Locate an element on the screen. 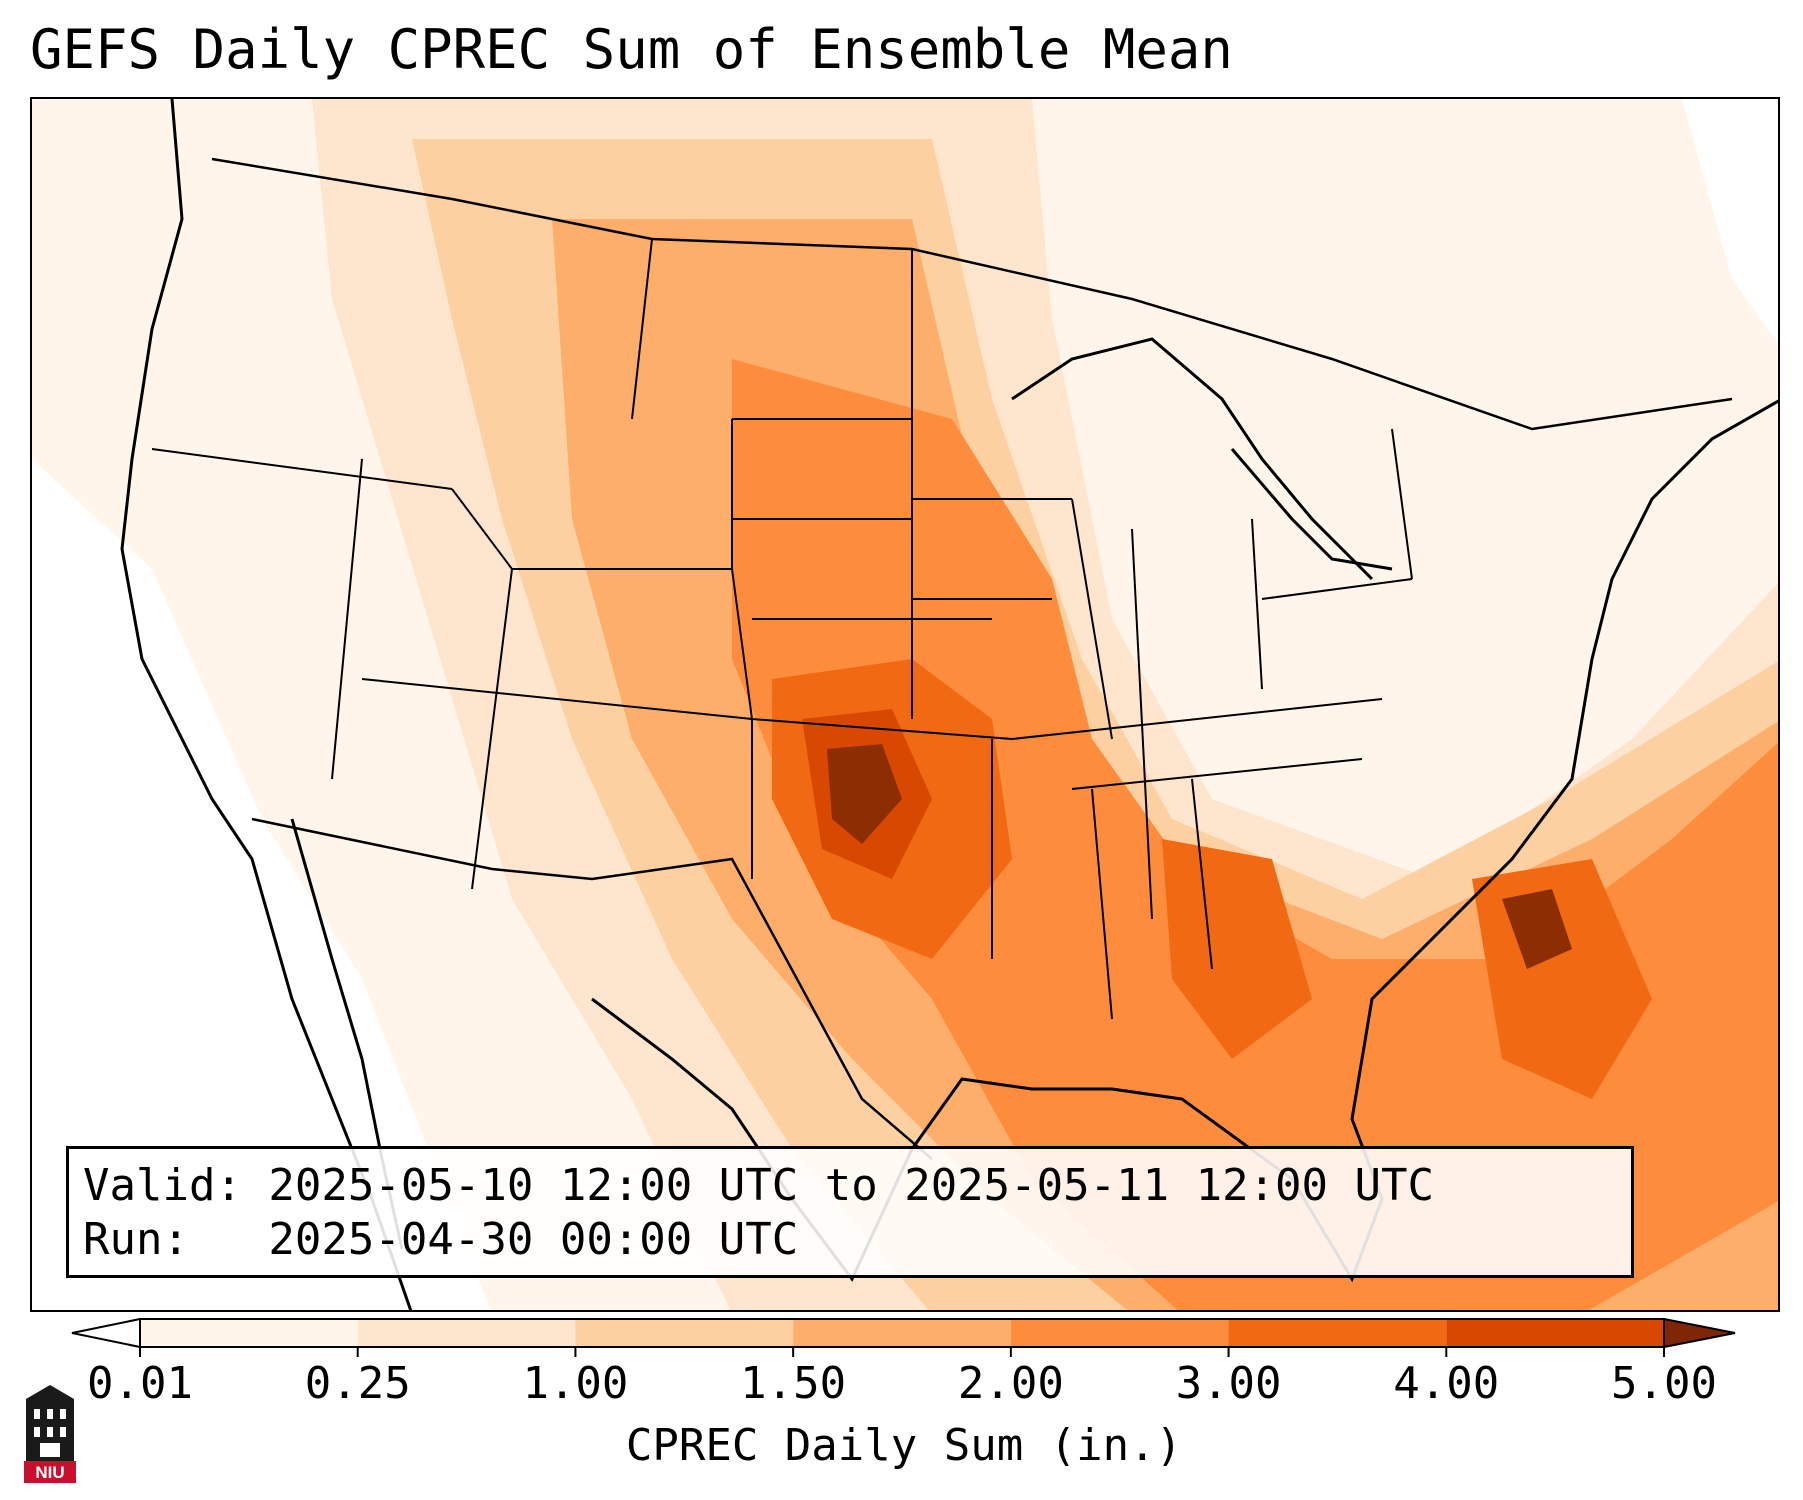  colorbar-tick-label: 1.00 is located at coordinates (575, 1383).